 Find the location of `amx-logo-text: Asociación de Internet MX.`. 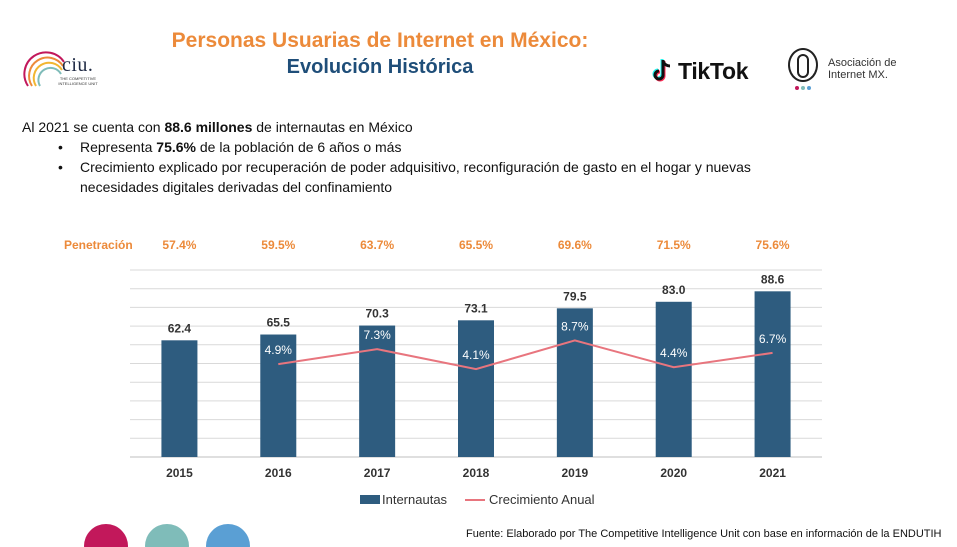

amx-logo-text: Asociación de Internet MX. is located at coordinates (862, 69).